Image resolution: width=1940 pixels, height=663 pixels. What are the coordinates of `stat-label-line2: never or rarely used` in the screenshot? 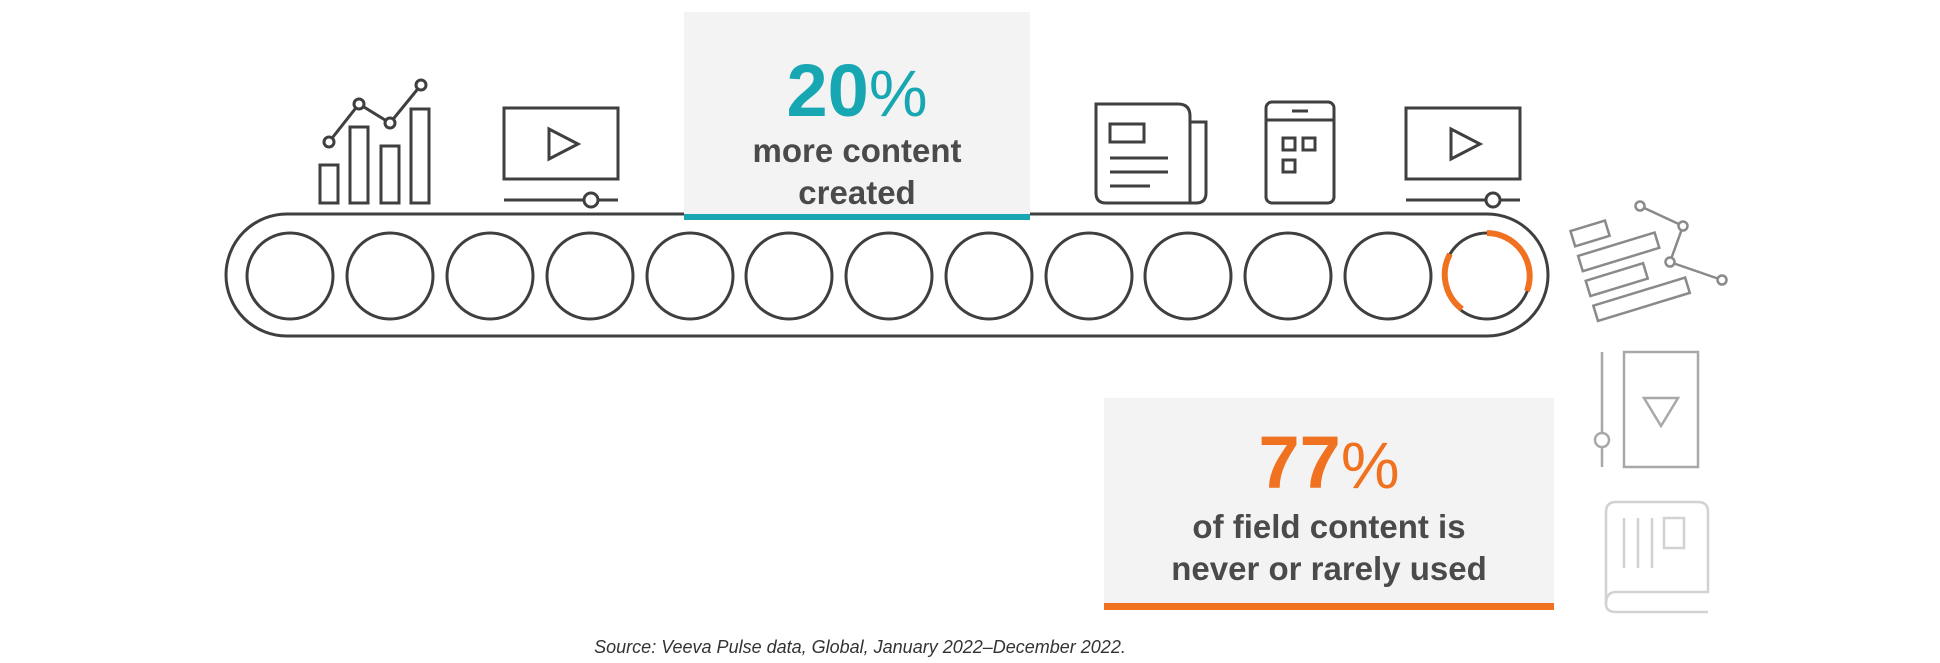 It's located at (1329, 568).